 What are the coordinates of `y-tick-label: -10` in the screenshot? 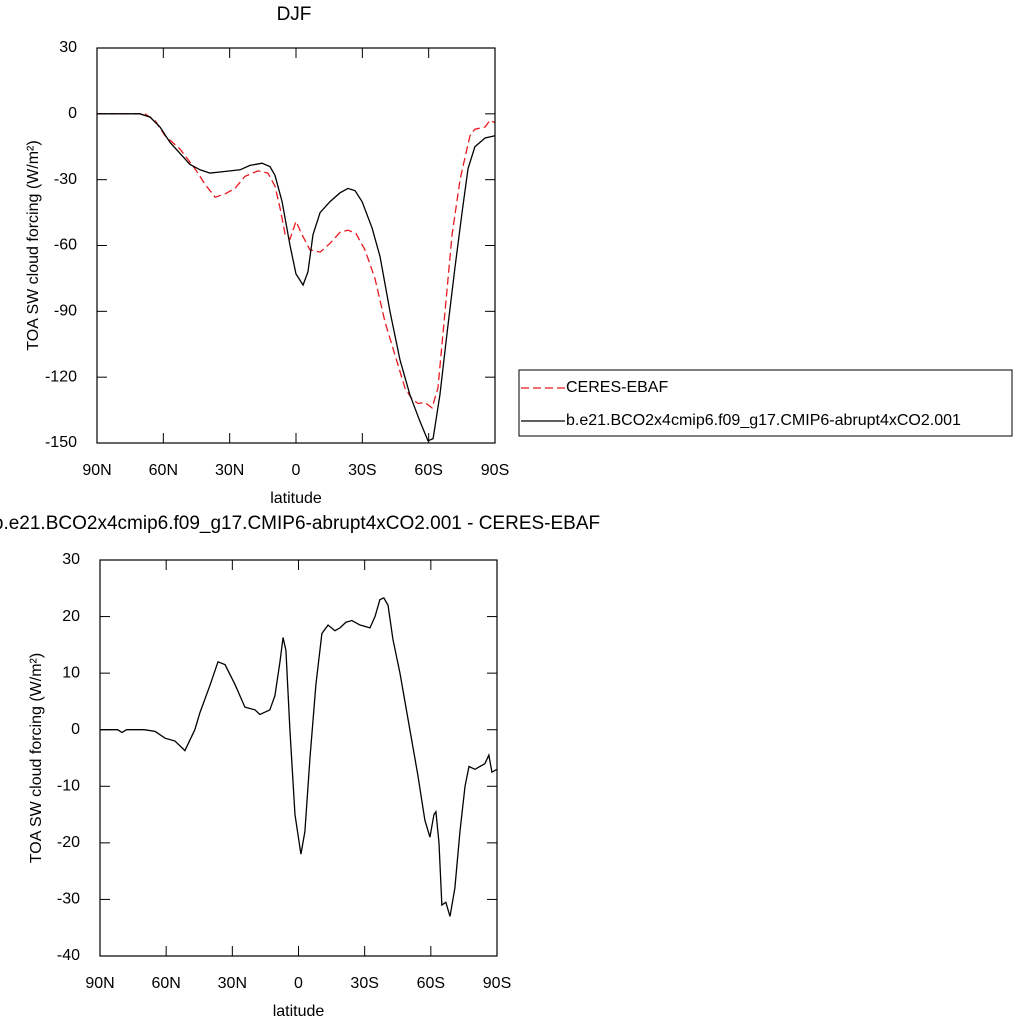 It's located at (68, 786).